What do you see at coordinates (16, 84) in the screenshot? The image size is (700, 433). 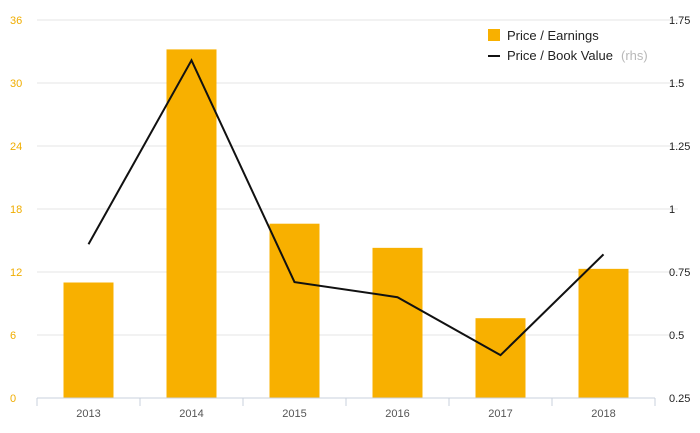 I see `y-left-tick-label: 30` at bounding box center [16, 84].